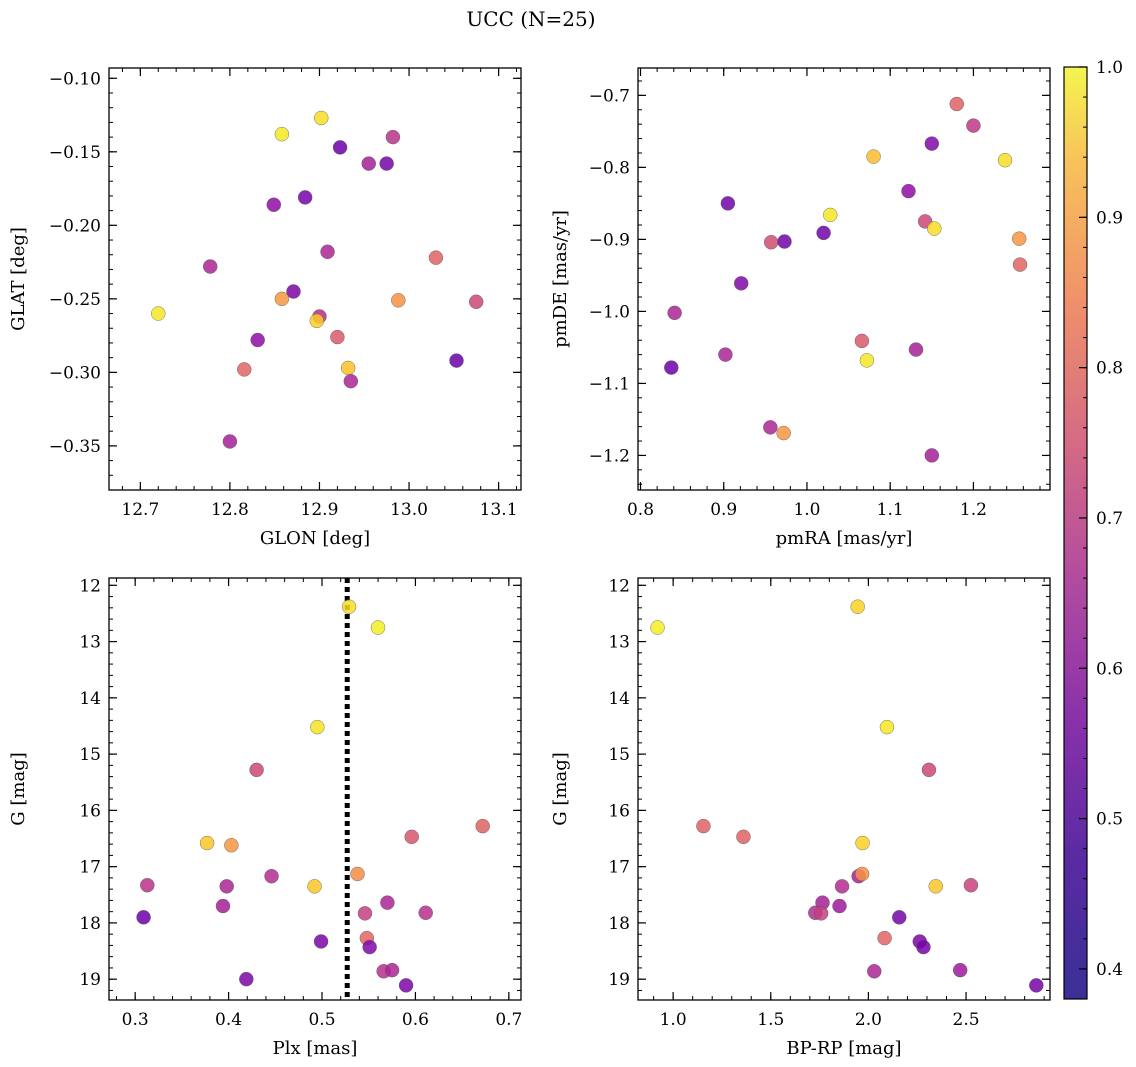 This screenshot has height=1067, width=1136. Describe the element at coordinates (619, 811) in the screenshot. I see `y-tick-label: 16` at that location.